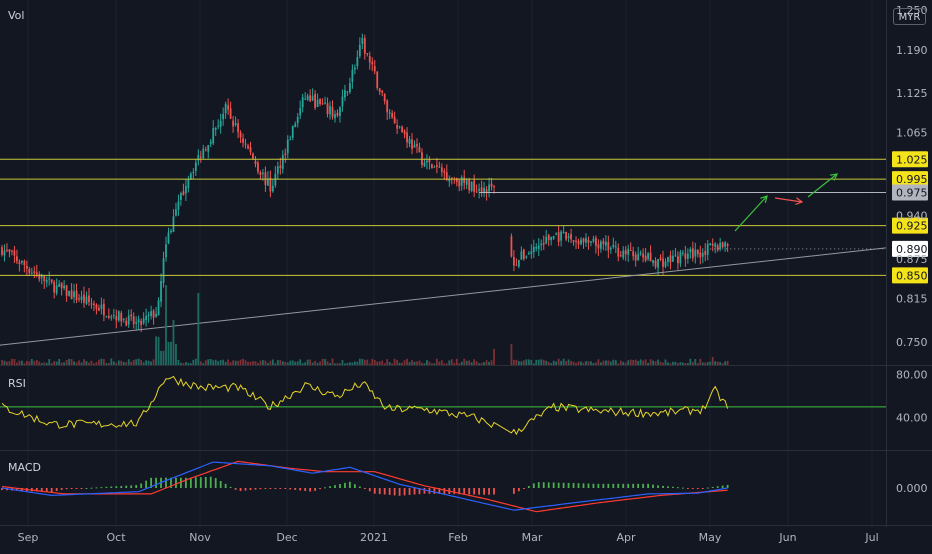 Image resolution: width=932 pixels, height=554 pixels. I want to click on time-tick-label: May, so click(710, 537).